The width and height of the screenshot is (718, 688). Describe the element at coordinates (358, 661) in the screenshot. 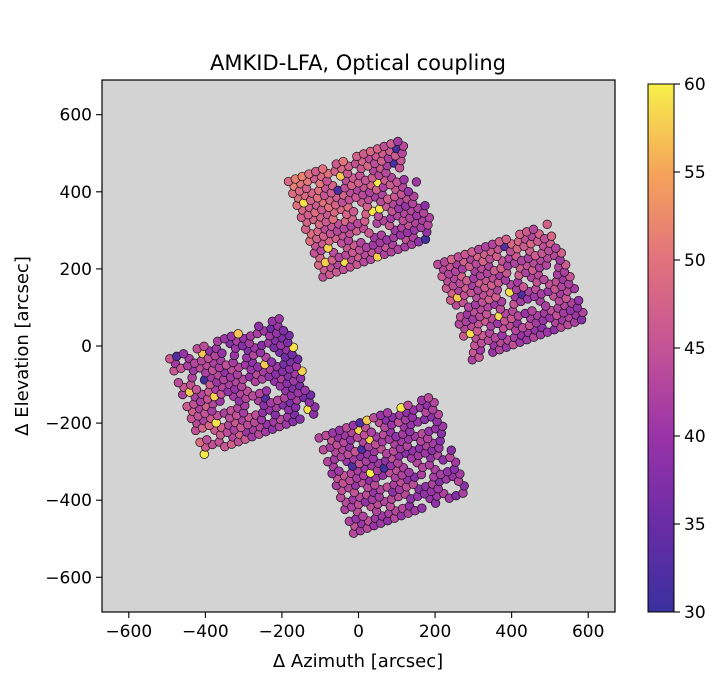

I see `x-axis-label: Δ Azimuth [arcsec]` at that location.